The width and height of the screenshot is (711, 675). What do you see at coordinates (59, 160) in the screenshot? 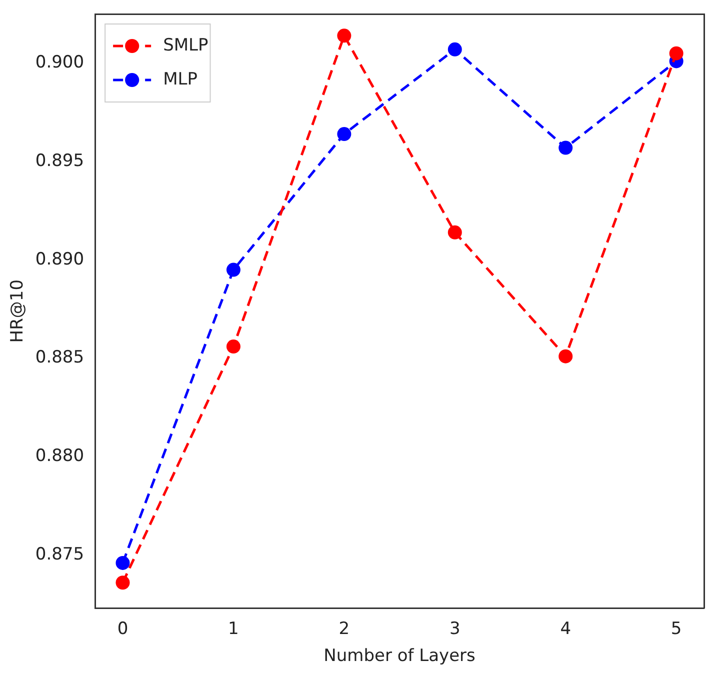
I see `y-tick-label: 0.895` at bounding box center [59, 160].